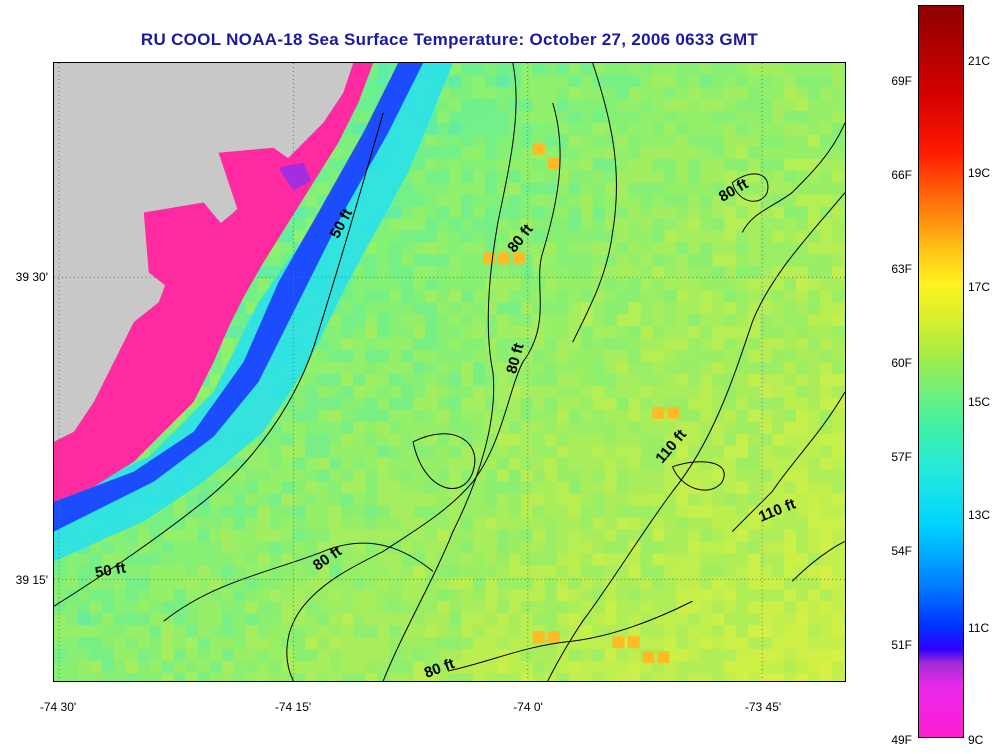  I want to click on colorbar-fahrenheit-label: 69F, so click(901, 81).